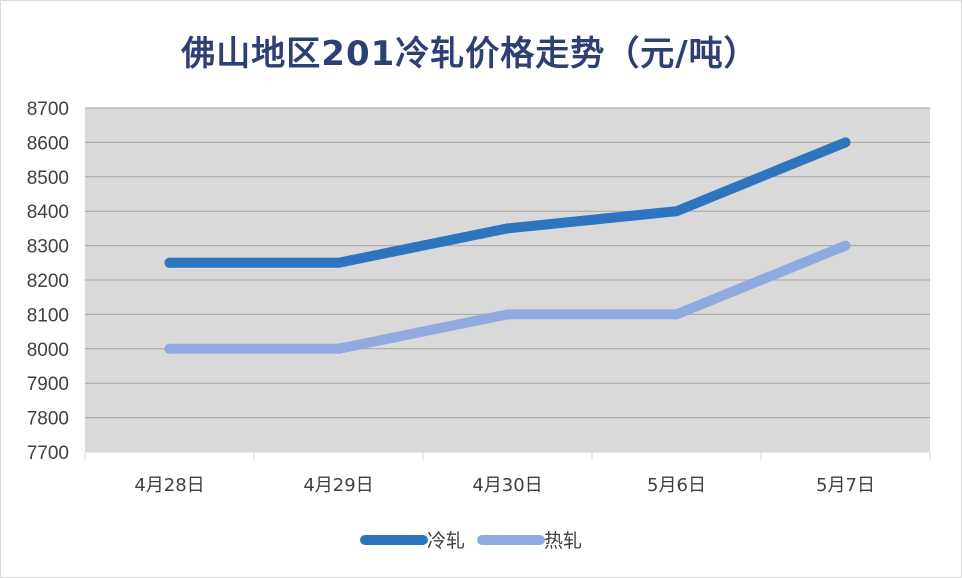 This screenshot has width=962, height=578. I want to click on y-tick-label: 8500, so click(48, 178).